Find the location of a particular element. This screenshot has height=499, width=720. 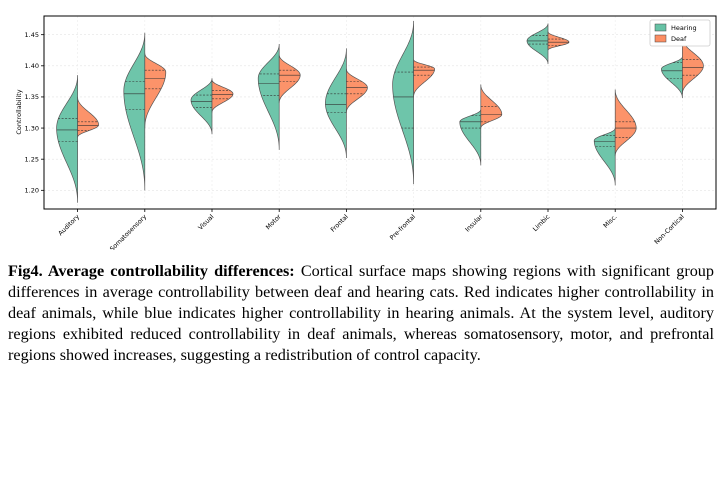

x-tick-label: Frontal is located at coordinates (340, 223).